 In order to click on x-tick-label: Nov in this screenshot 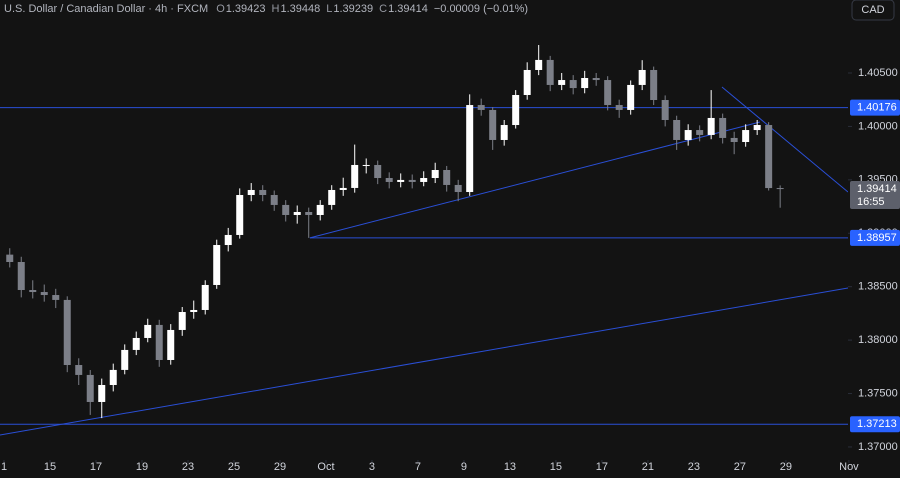, I will do `click(849, 467)`.